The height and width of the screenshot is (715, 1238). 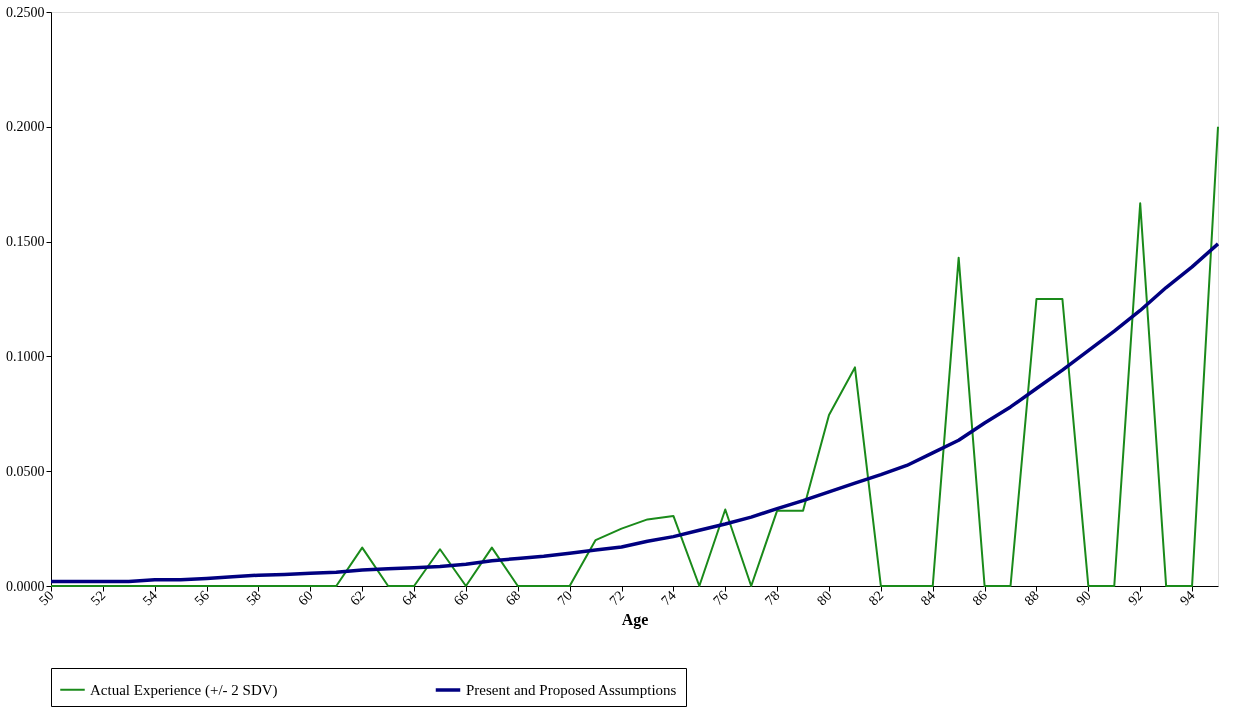 What do you see at coordinates (1187, 598) in the screenshot?
I see `x-tick-label: 94` at bounding box center [1187, 598].